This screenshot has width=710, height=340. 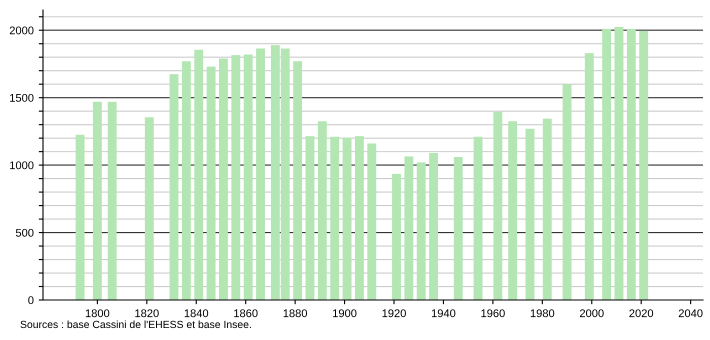 What do you see at coordinates (493, 313) in the screenshot?
I see `x-tick-label: 1960` at bounding box center [493, 313].